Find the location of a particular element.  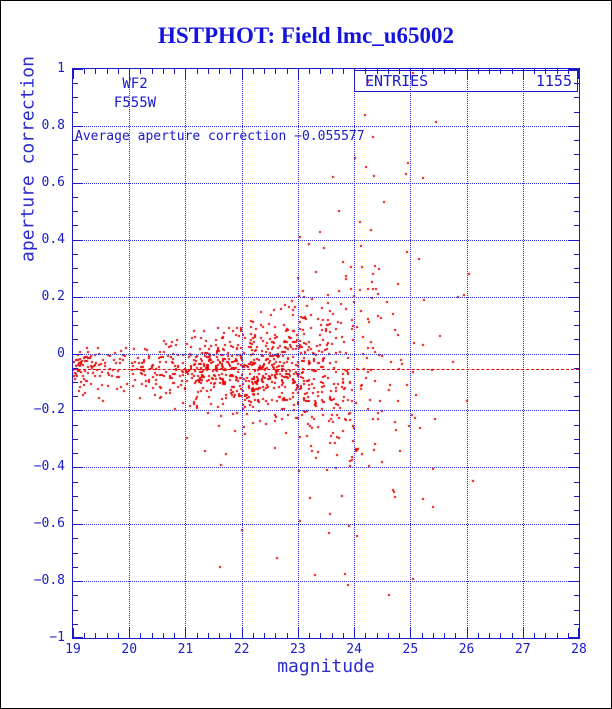

x-tick-label: 27 is located at coordinates (522, 649).